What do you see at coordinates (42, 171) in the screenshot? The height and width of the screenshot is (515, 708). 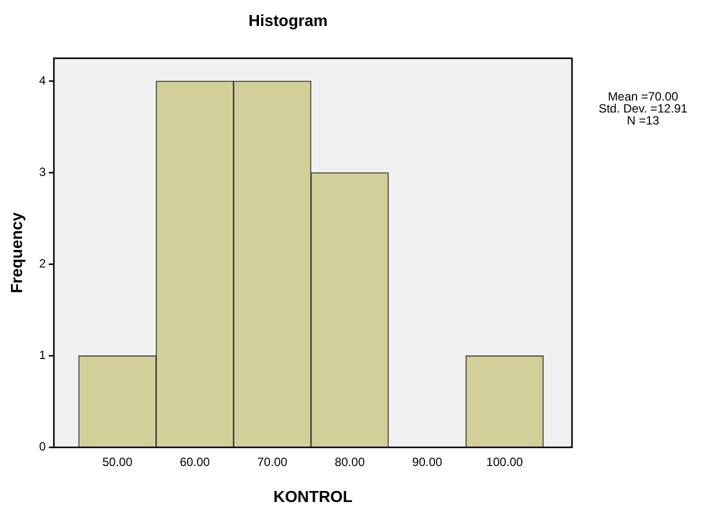 I see `y-tick-label: 3` at bounding box center [42, 171].